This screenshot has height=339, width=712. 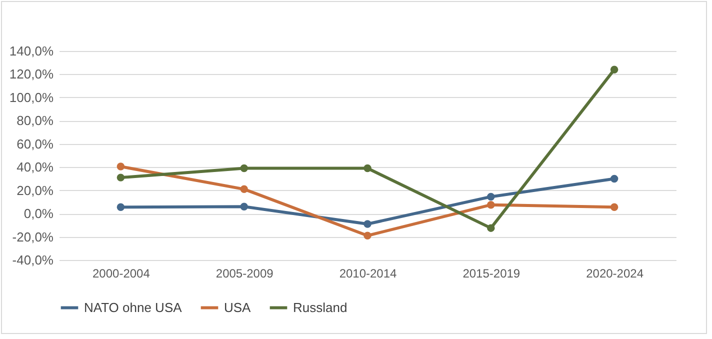 I want to click on y-tick-label: -20,0%, so click(x=33, y=236).